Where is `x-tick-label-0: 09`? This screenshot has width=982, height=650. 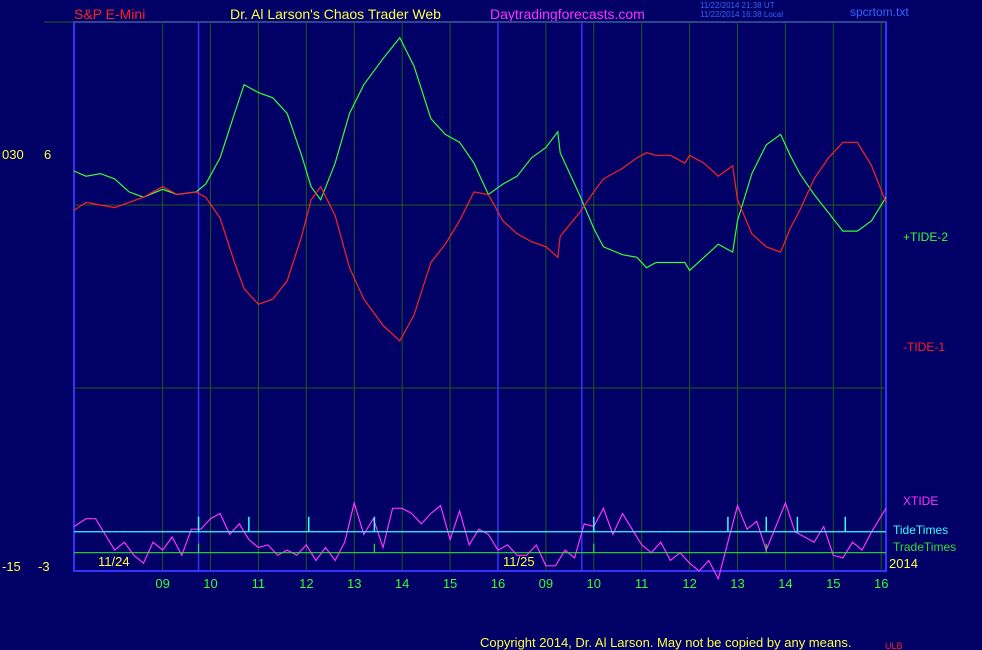
x-tick-label-0: 09 is located at coordinates (162, 583).